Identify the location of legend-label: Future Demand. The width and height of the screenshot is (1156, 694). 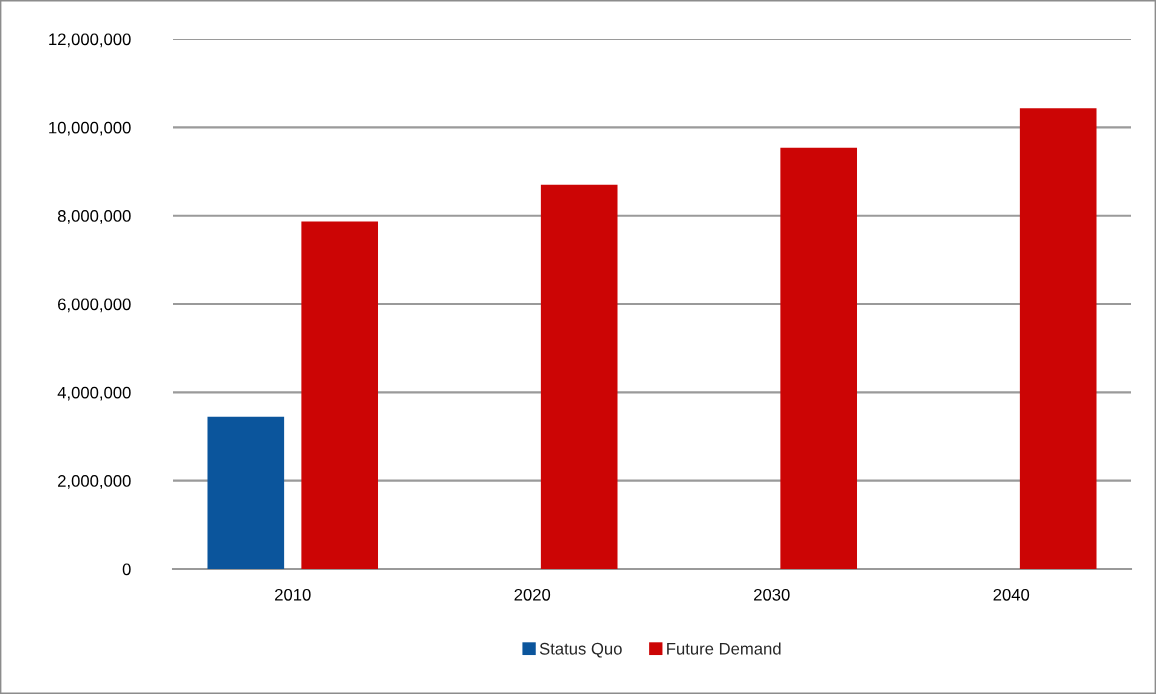
(724, 648).